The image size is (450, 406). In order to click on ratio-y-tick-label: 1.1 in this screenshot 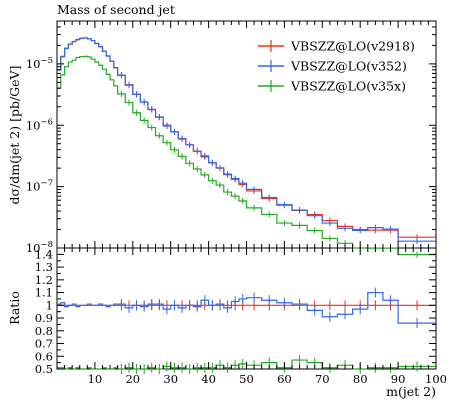, I will do `click(44, 293)`.